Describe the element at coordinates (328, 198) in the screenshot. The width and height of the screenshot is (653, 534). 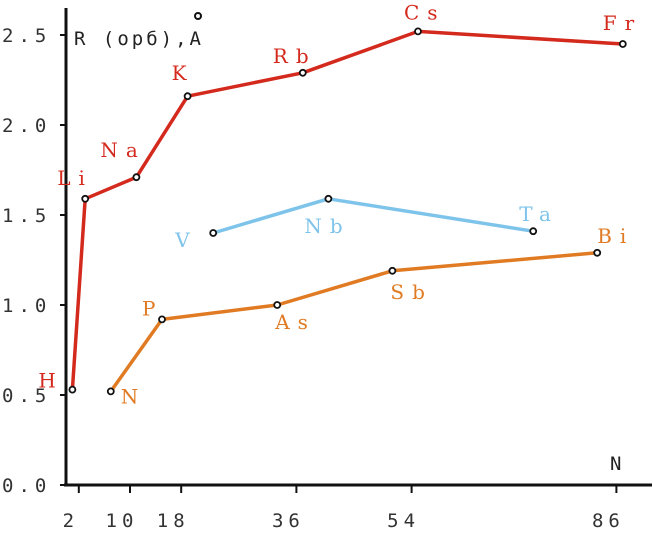
I see `point-nb` at that location.